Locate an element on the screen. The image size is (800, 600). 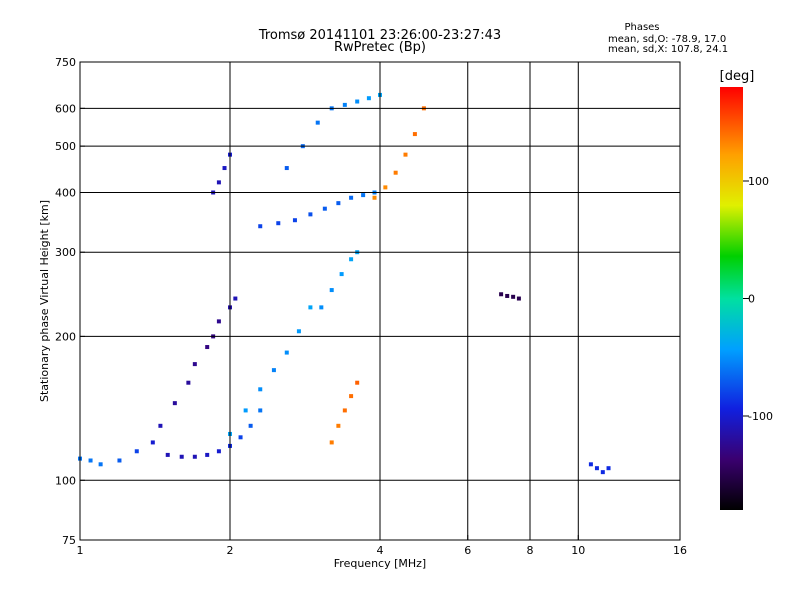
colorbar-label: [deg] is located at coordinates (737, 76).